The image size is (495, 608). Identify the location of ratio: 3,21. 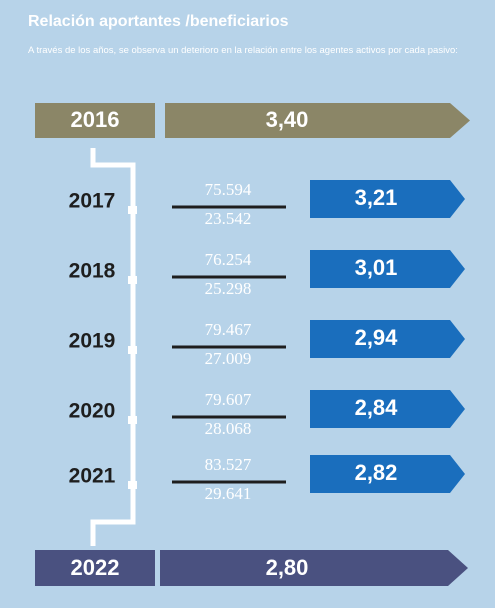
(376, 197).